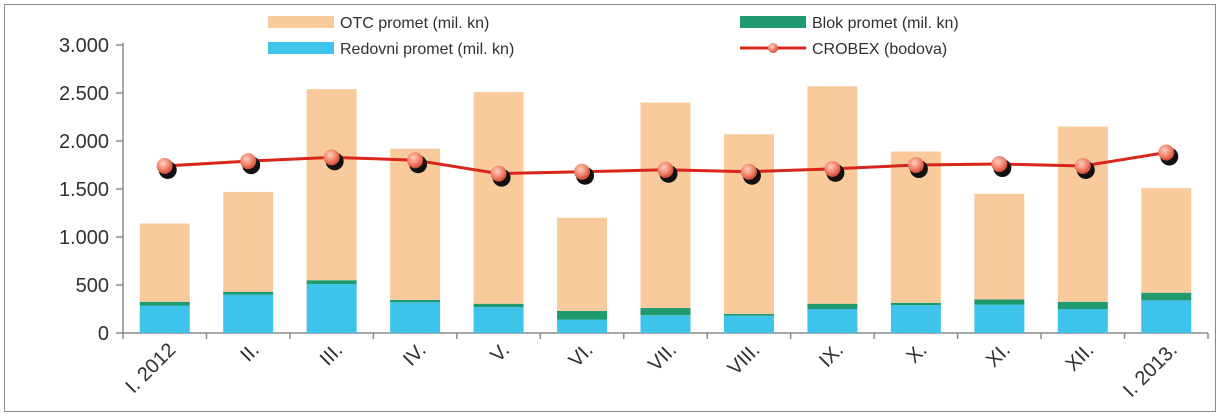 The image size is (1222, 418). Describe the element at coordinates (84, 238) in the screenshot. I see `y-tick-label: 1.000` at that location.